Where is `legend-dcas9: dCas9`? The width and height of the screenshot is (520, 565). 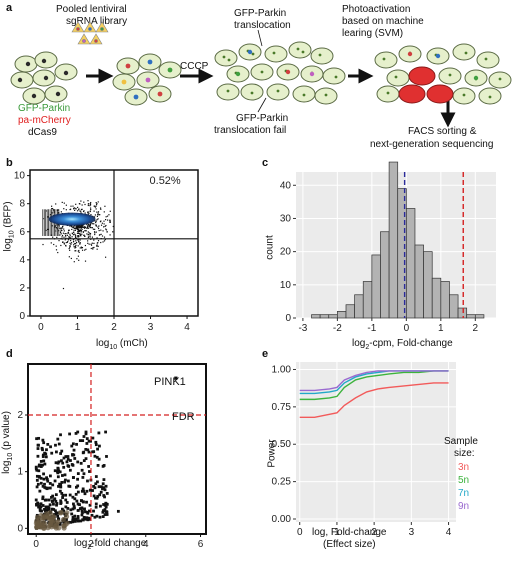
legend-dcas9: dCas9 is located at coordinates (42, 132).